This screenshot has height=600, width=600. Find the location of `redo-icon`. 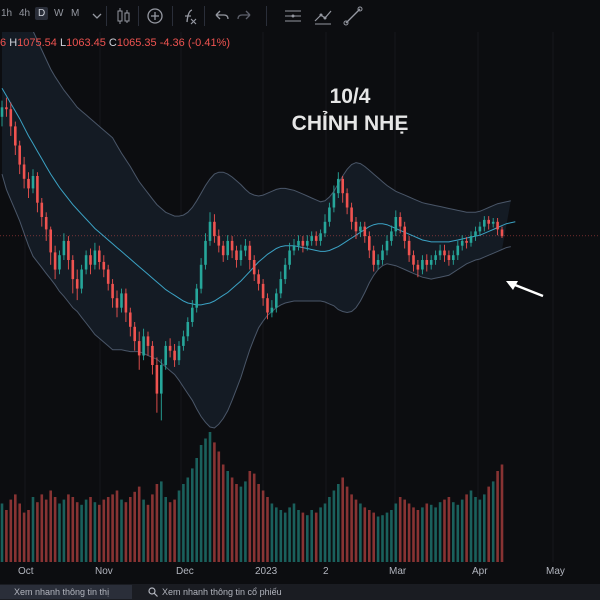

redo-icon is located at coordinates (245, 16).